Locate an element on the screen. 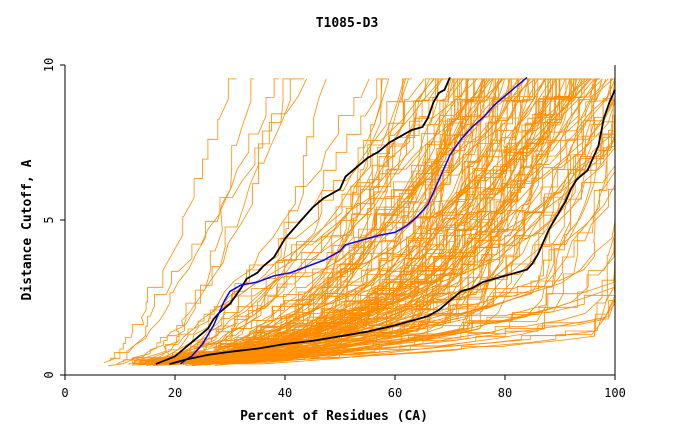  y-axis-label: Distance Cutoff, A is located at coordinates (27, 229).